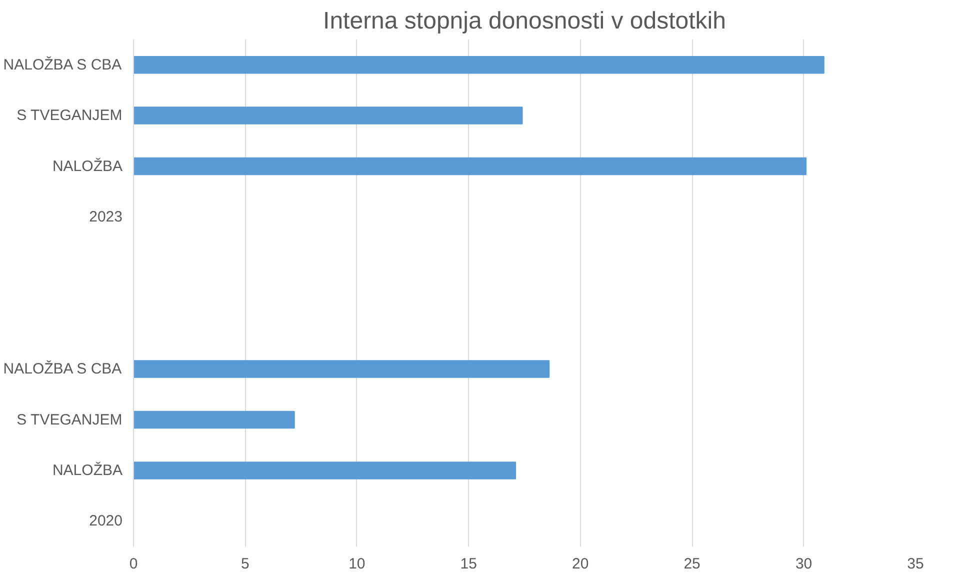 The height and width of the screenshot is (581, 955). What do you see at coordinates (692, 564) in the screenshot?
I see `x-tick-label: 25` at bounding box center [692, 564].